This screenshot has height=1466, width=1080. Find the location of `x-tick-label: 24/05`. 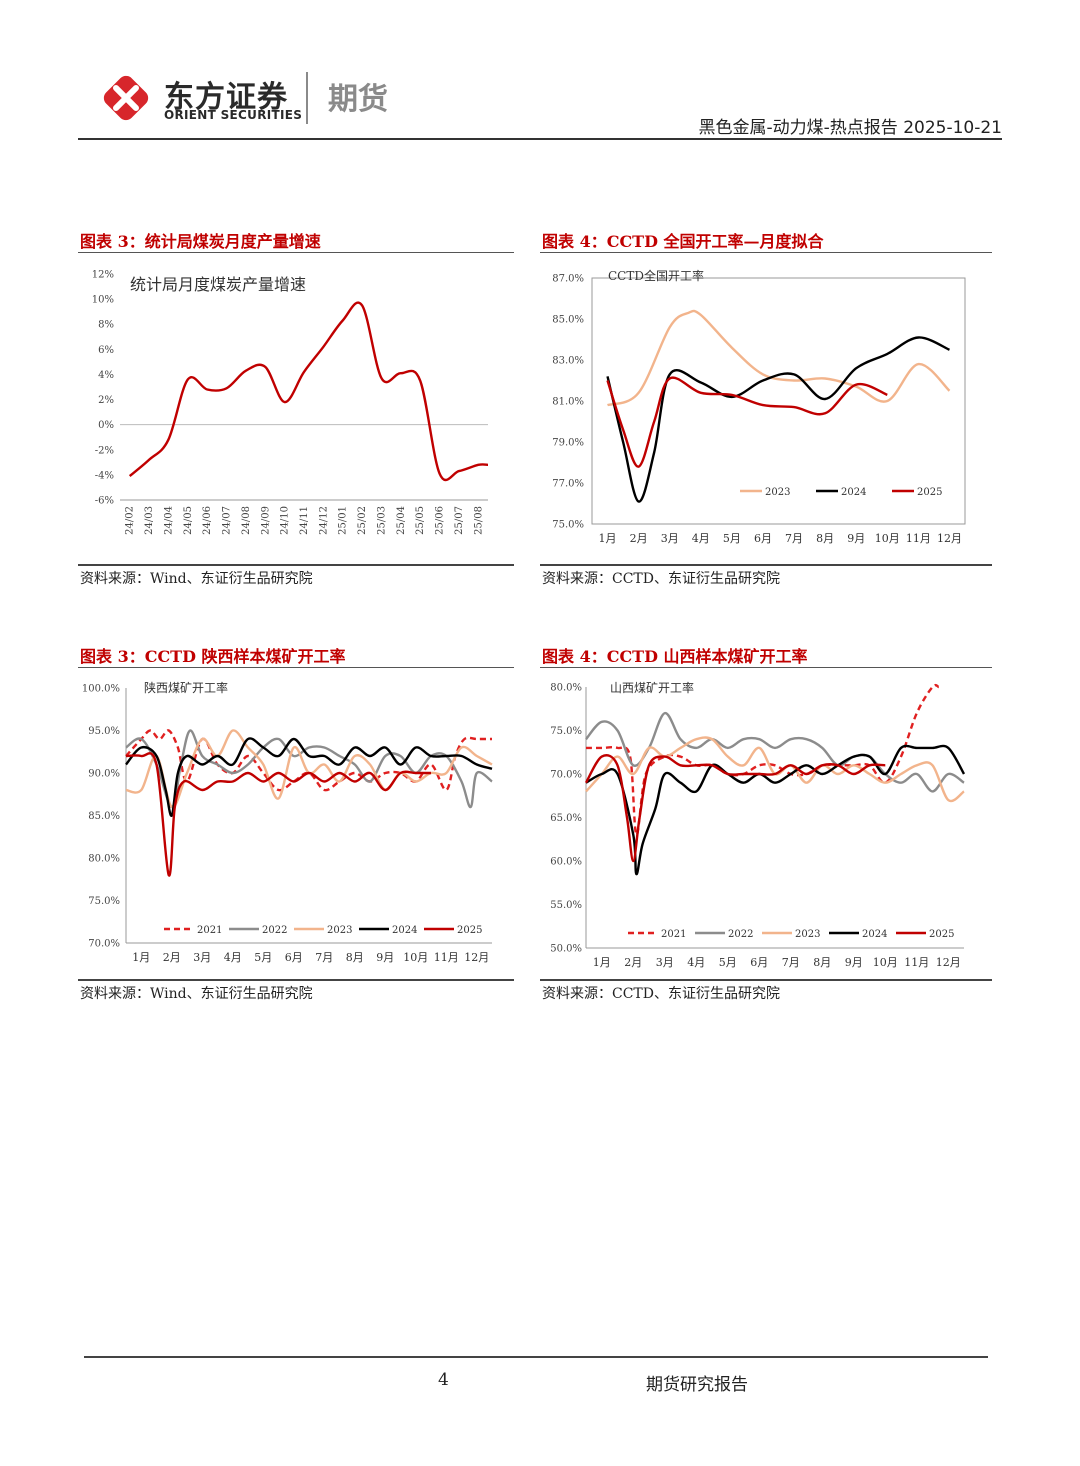

x-tick-label: 24/05 is located at coordinates (188, 520).